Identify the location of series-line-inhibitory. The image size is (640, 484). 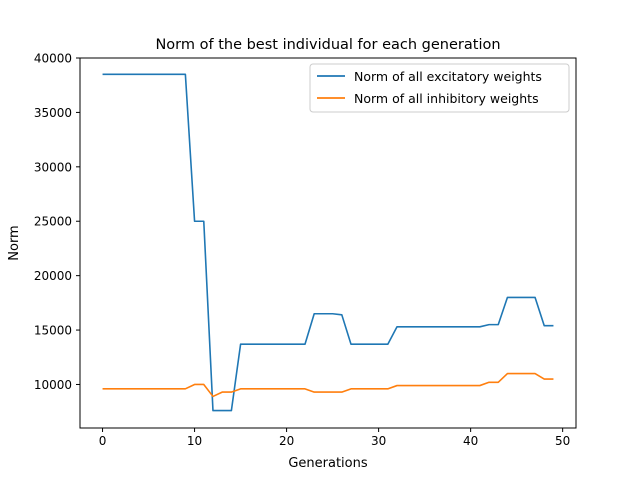
(328, 385).